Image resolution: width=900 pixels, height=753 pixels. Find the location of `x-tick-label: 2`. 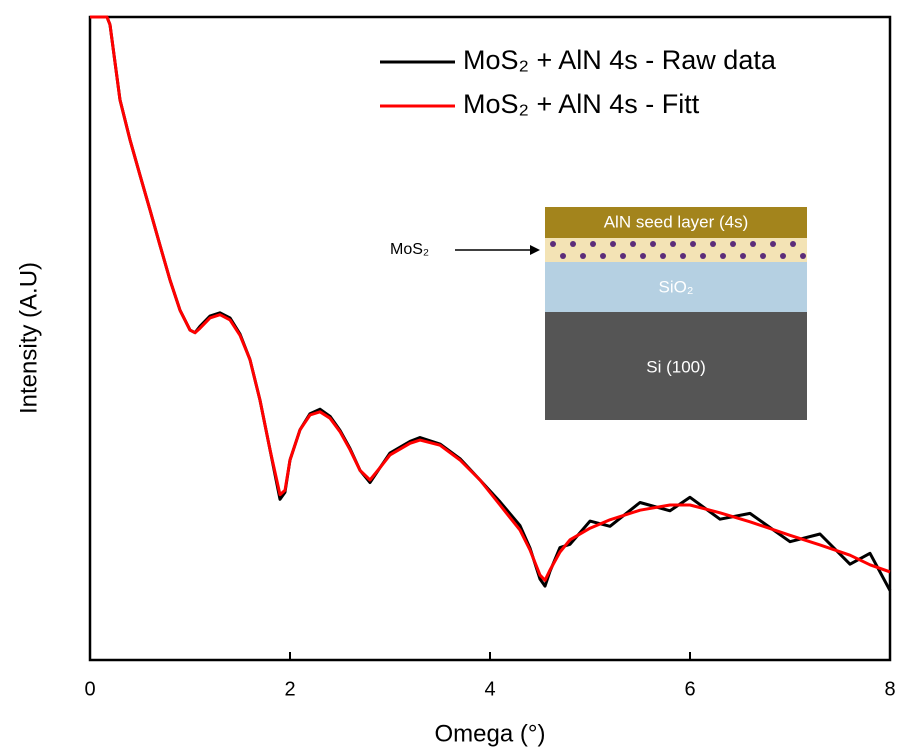

x-tick-label: 2 is located at coordinates (289, 689).